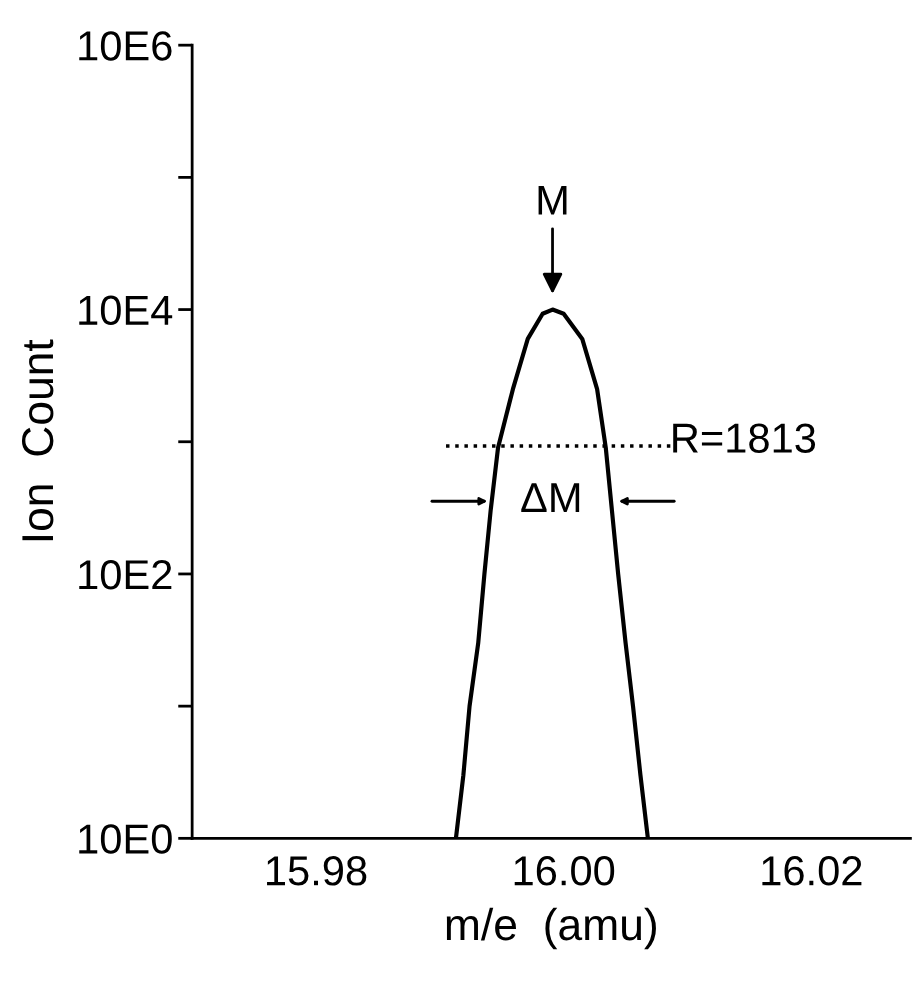 The width and height of the screenshot is (915, 1004). Describe the element at coordinates (126, 310) in the screenshot. I see `y-tick-label: 10E4` at that location.